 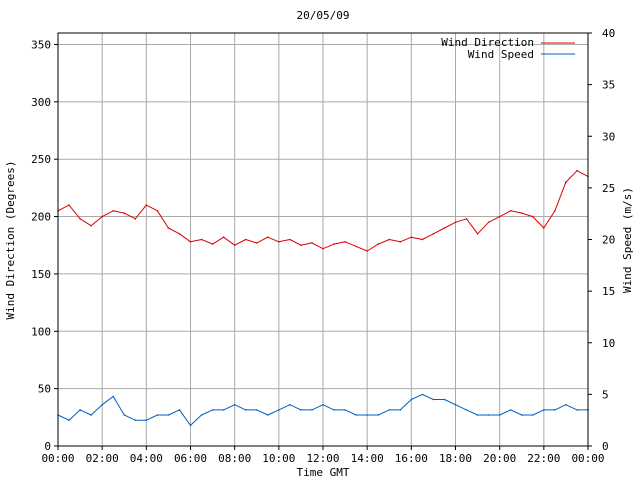 What do you see at coordinates (608, 136) in the screenshot?
I see `y-right-tick-label: 30` at bounding box center [608, 136].